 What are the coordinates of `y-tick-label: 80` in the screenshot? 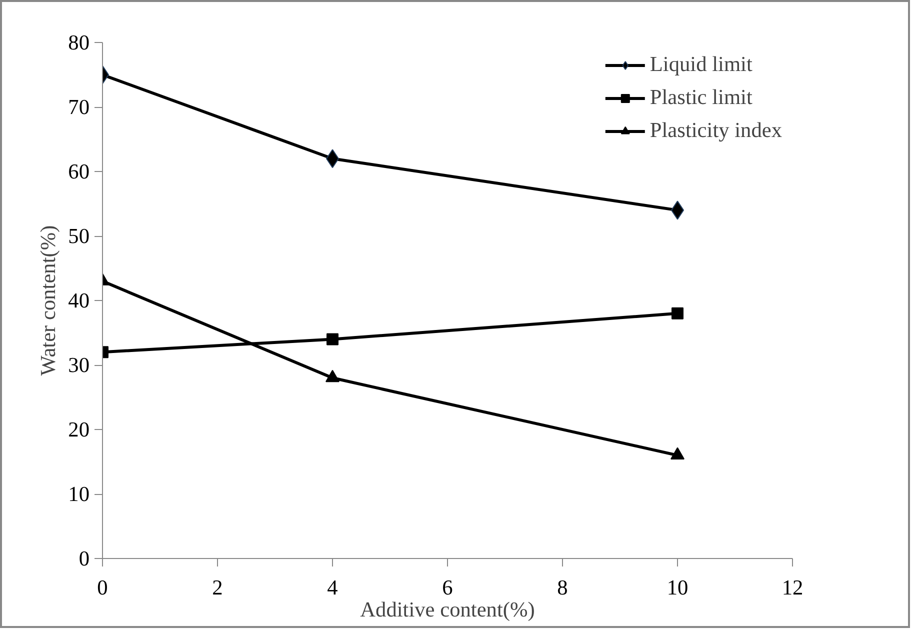 It's located at (79, 42).